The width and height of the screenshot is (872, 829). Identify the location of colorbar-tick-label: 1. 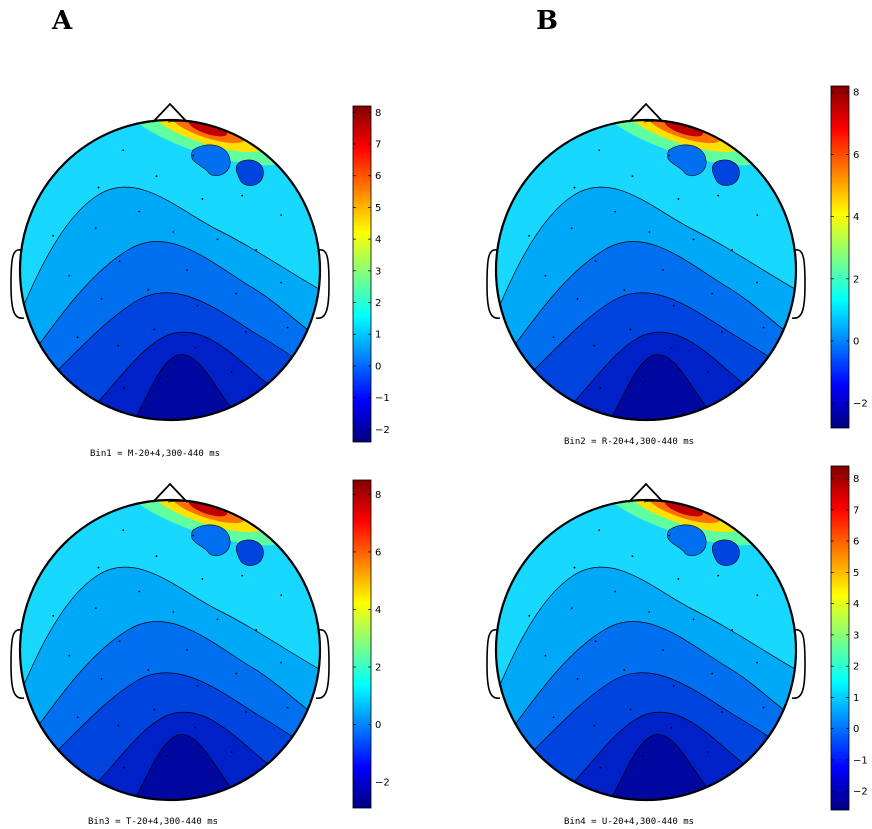
(378, 335).